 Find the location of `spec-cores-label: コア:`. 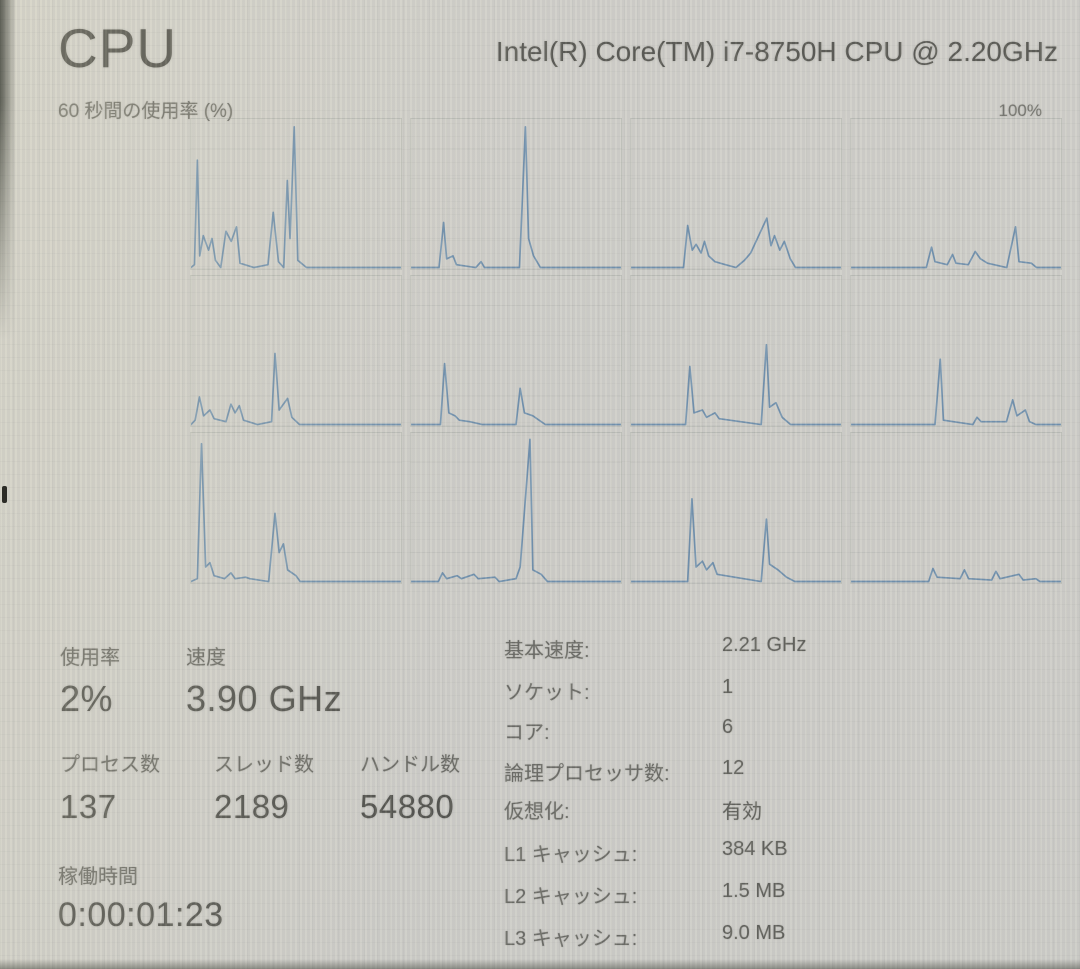

spec-cores-label: コア: is located at coordinates (527, 733).